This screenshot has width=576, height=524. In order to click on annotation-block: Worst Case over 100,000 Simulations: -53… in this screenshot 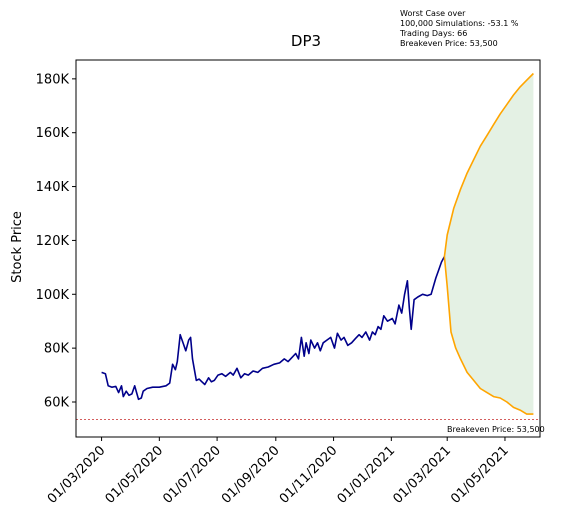, I will do `click(459, 28)`.